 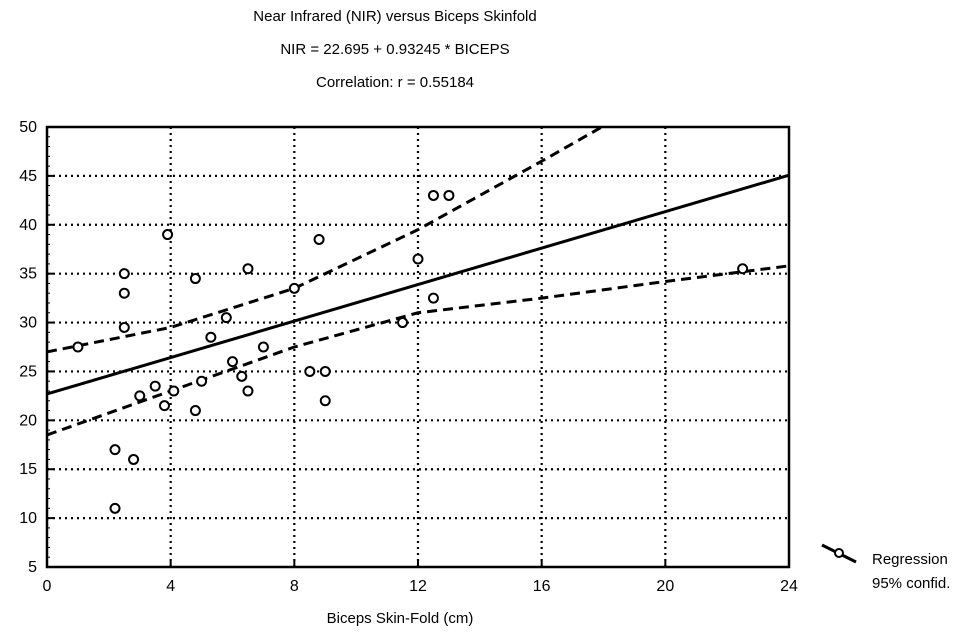 What do you see at coordinates (28, 127) in the screenshot?
I see `y-tick-label: 50` at bounding box center [28, 127].